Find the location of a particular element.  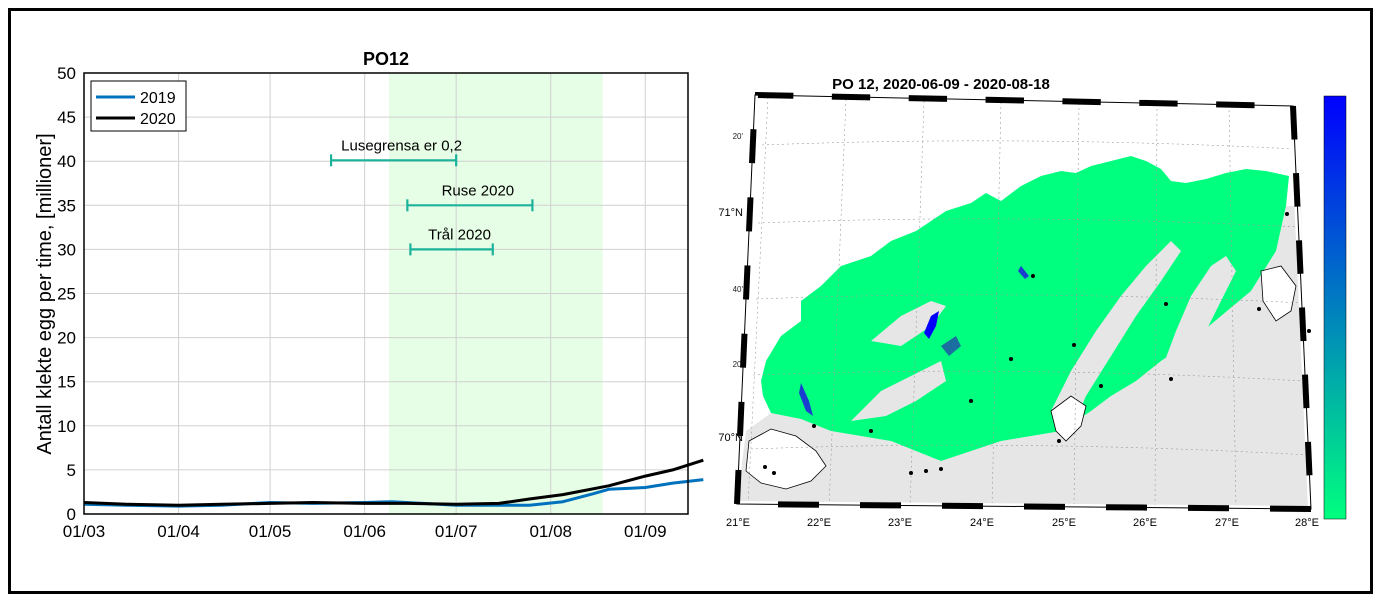

latitude-labels: 70°N 20' 40' 71°N 20' is located at coordinates (730, 288).